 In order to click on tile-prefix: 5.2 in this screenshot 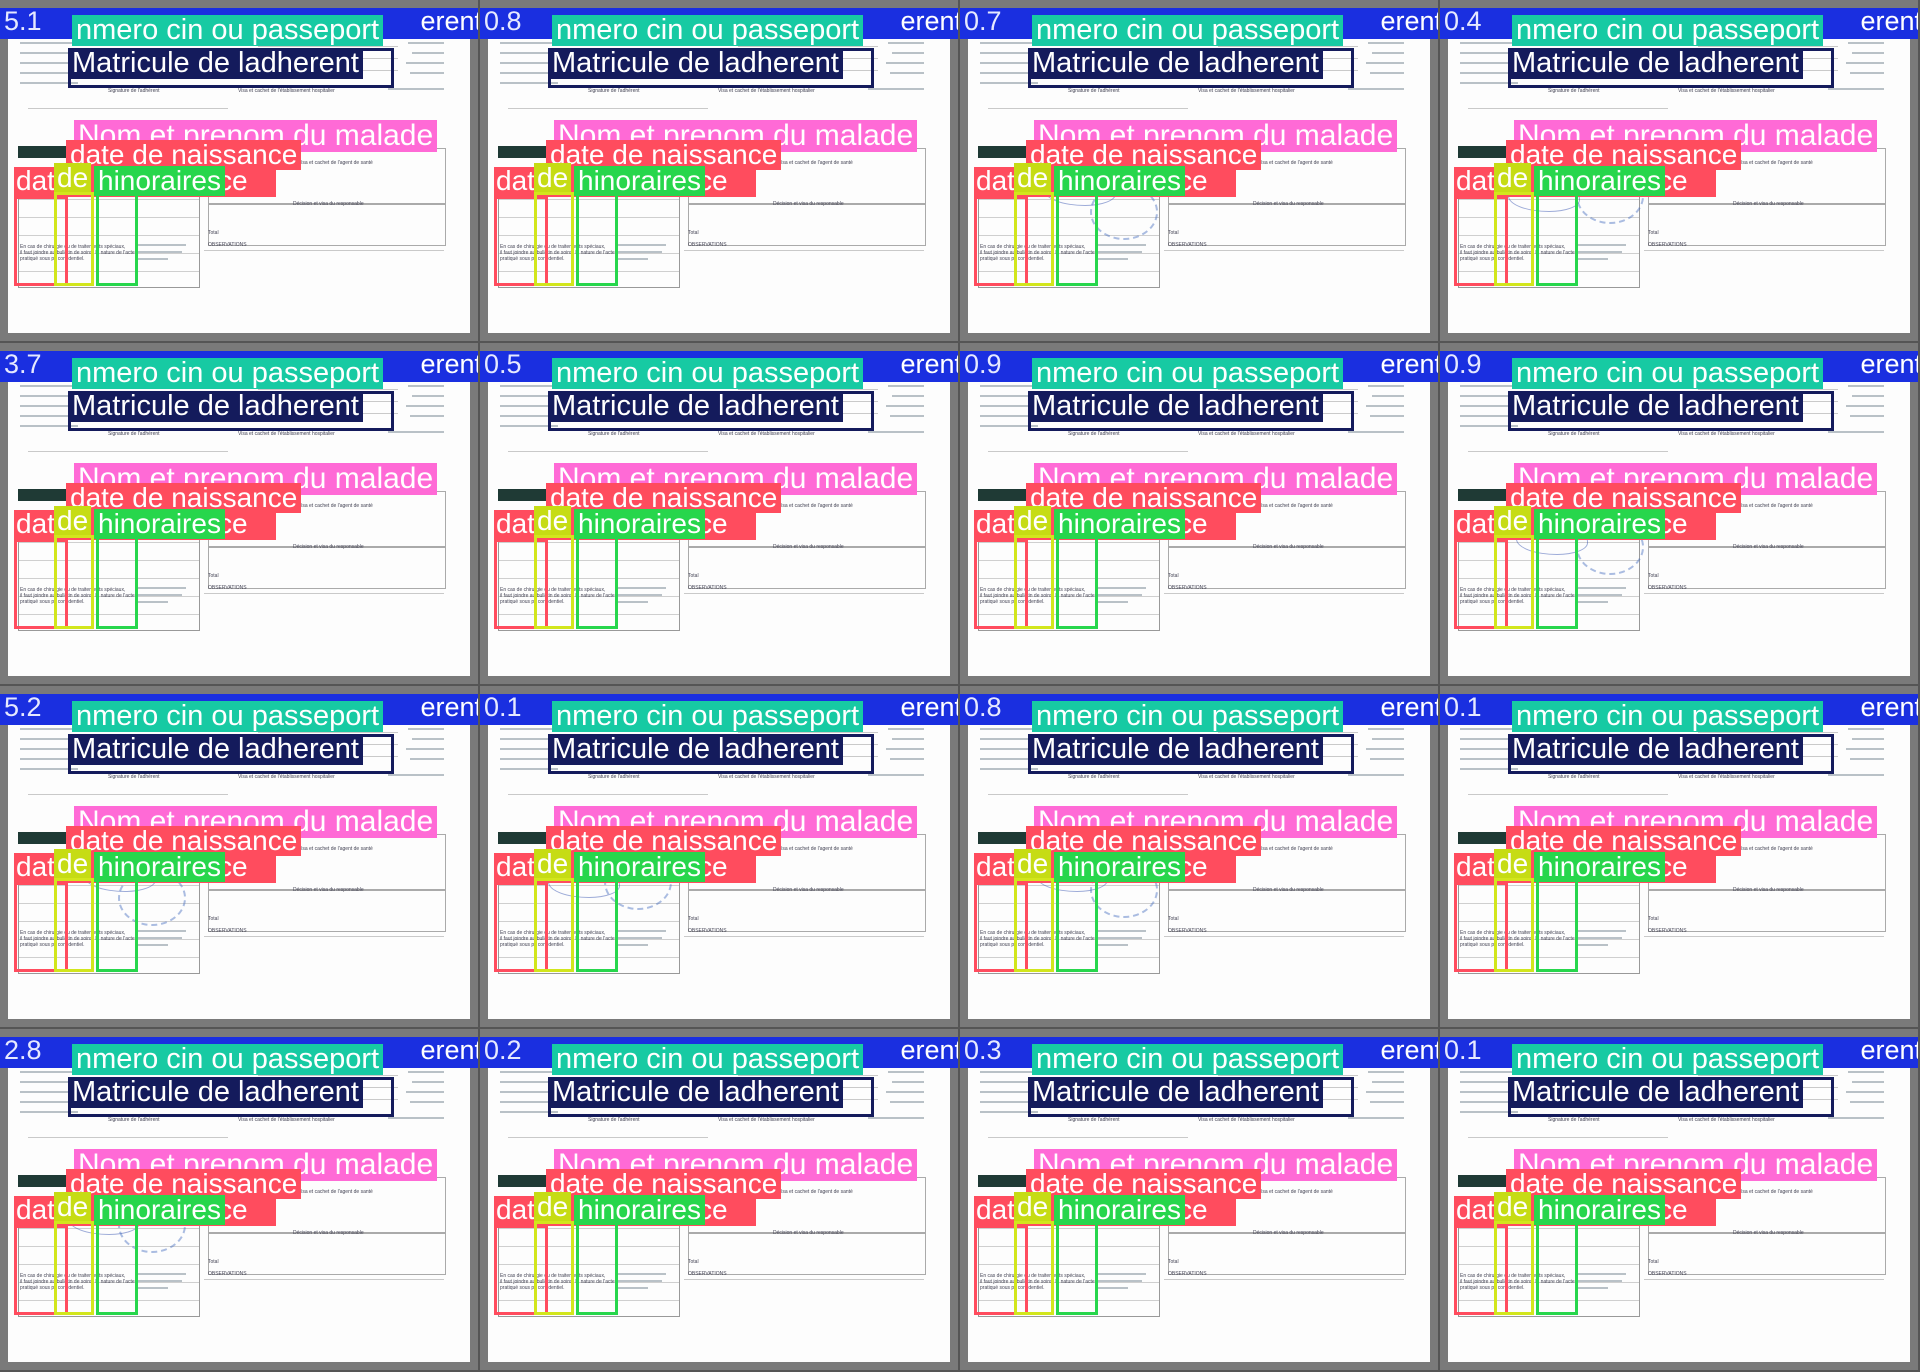, I will do `click(23, 707)`.